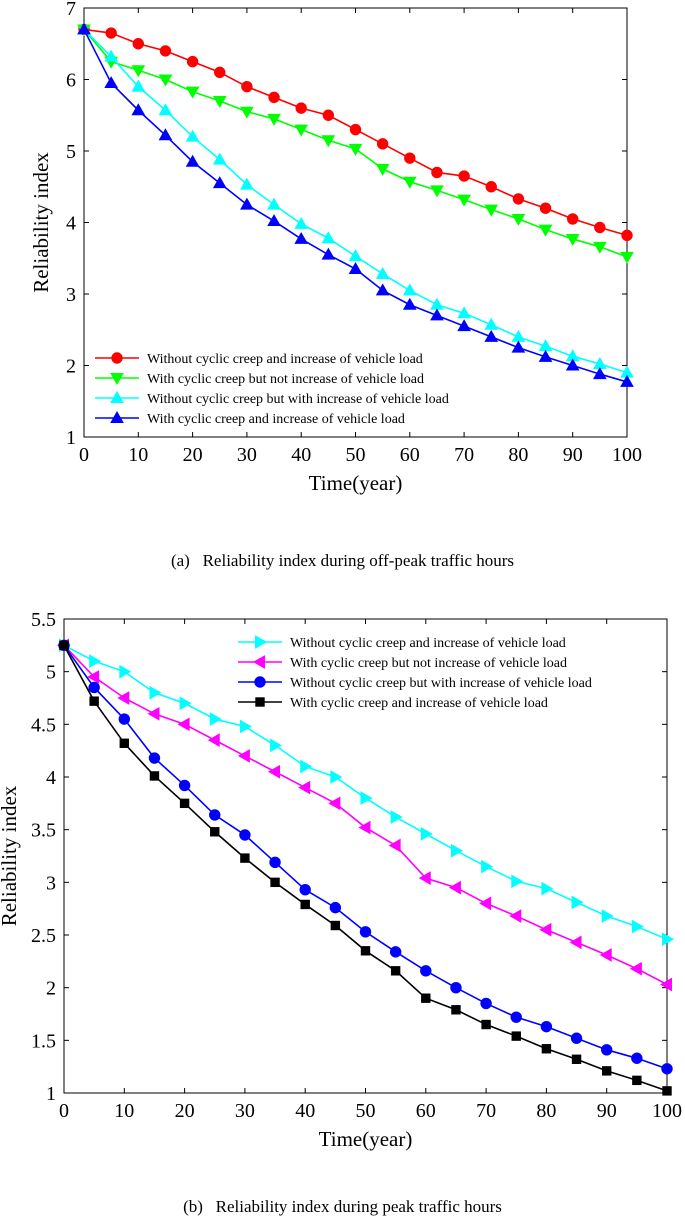  I want to click on x-tick-label: 80, so click(518, 455).